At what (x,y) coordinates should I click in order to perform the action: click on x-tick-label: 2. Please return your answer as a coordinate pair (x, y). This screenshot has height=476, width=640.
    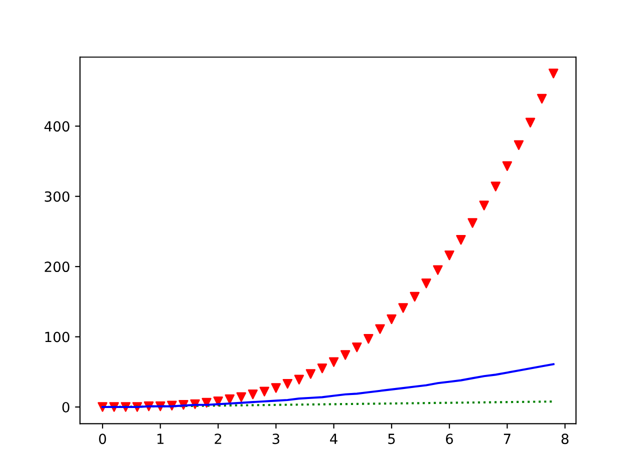
    Looking at the image, I should click on (218, 439).